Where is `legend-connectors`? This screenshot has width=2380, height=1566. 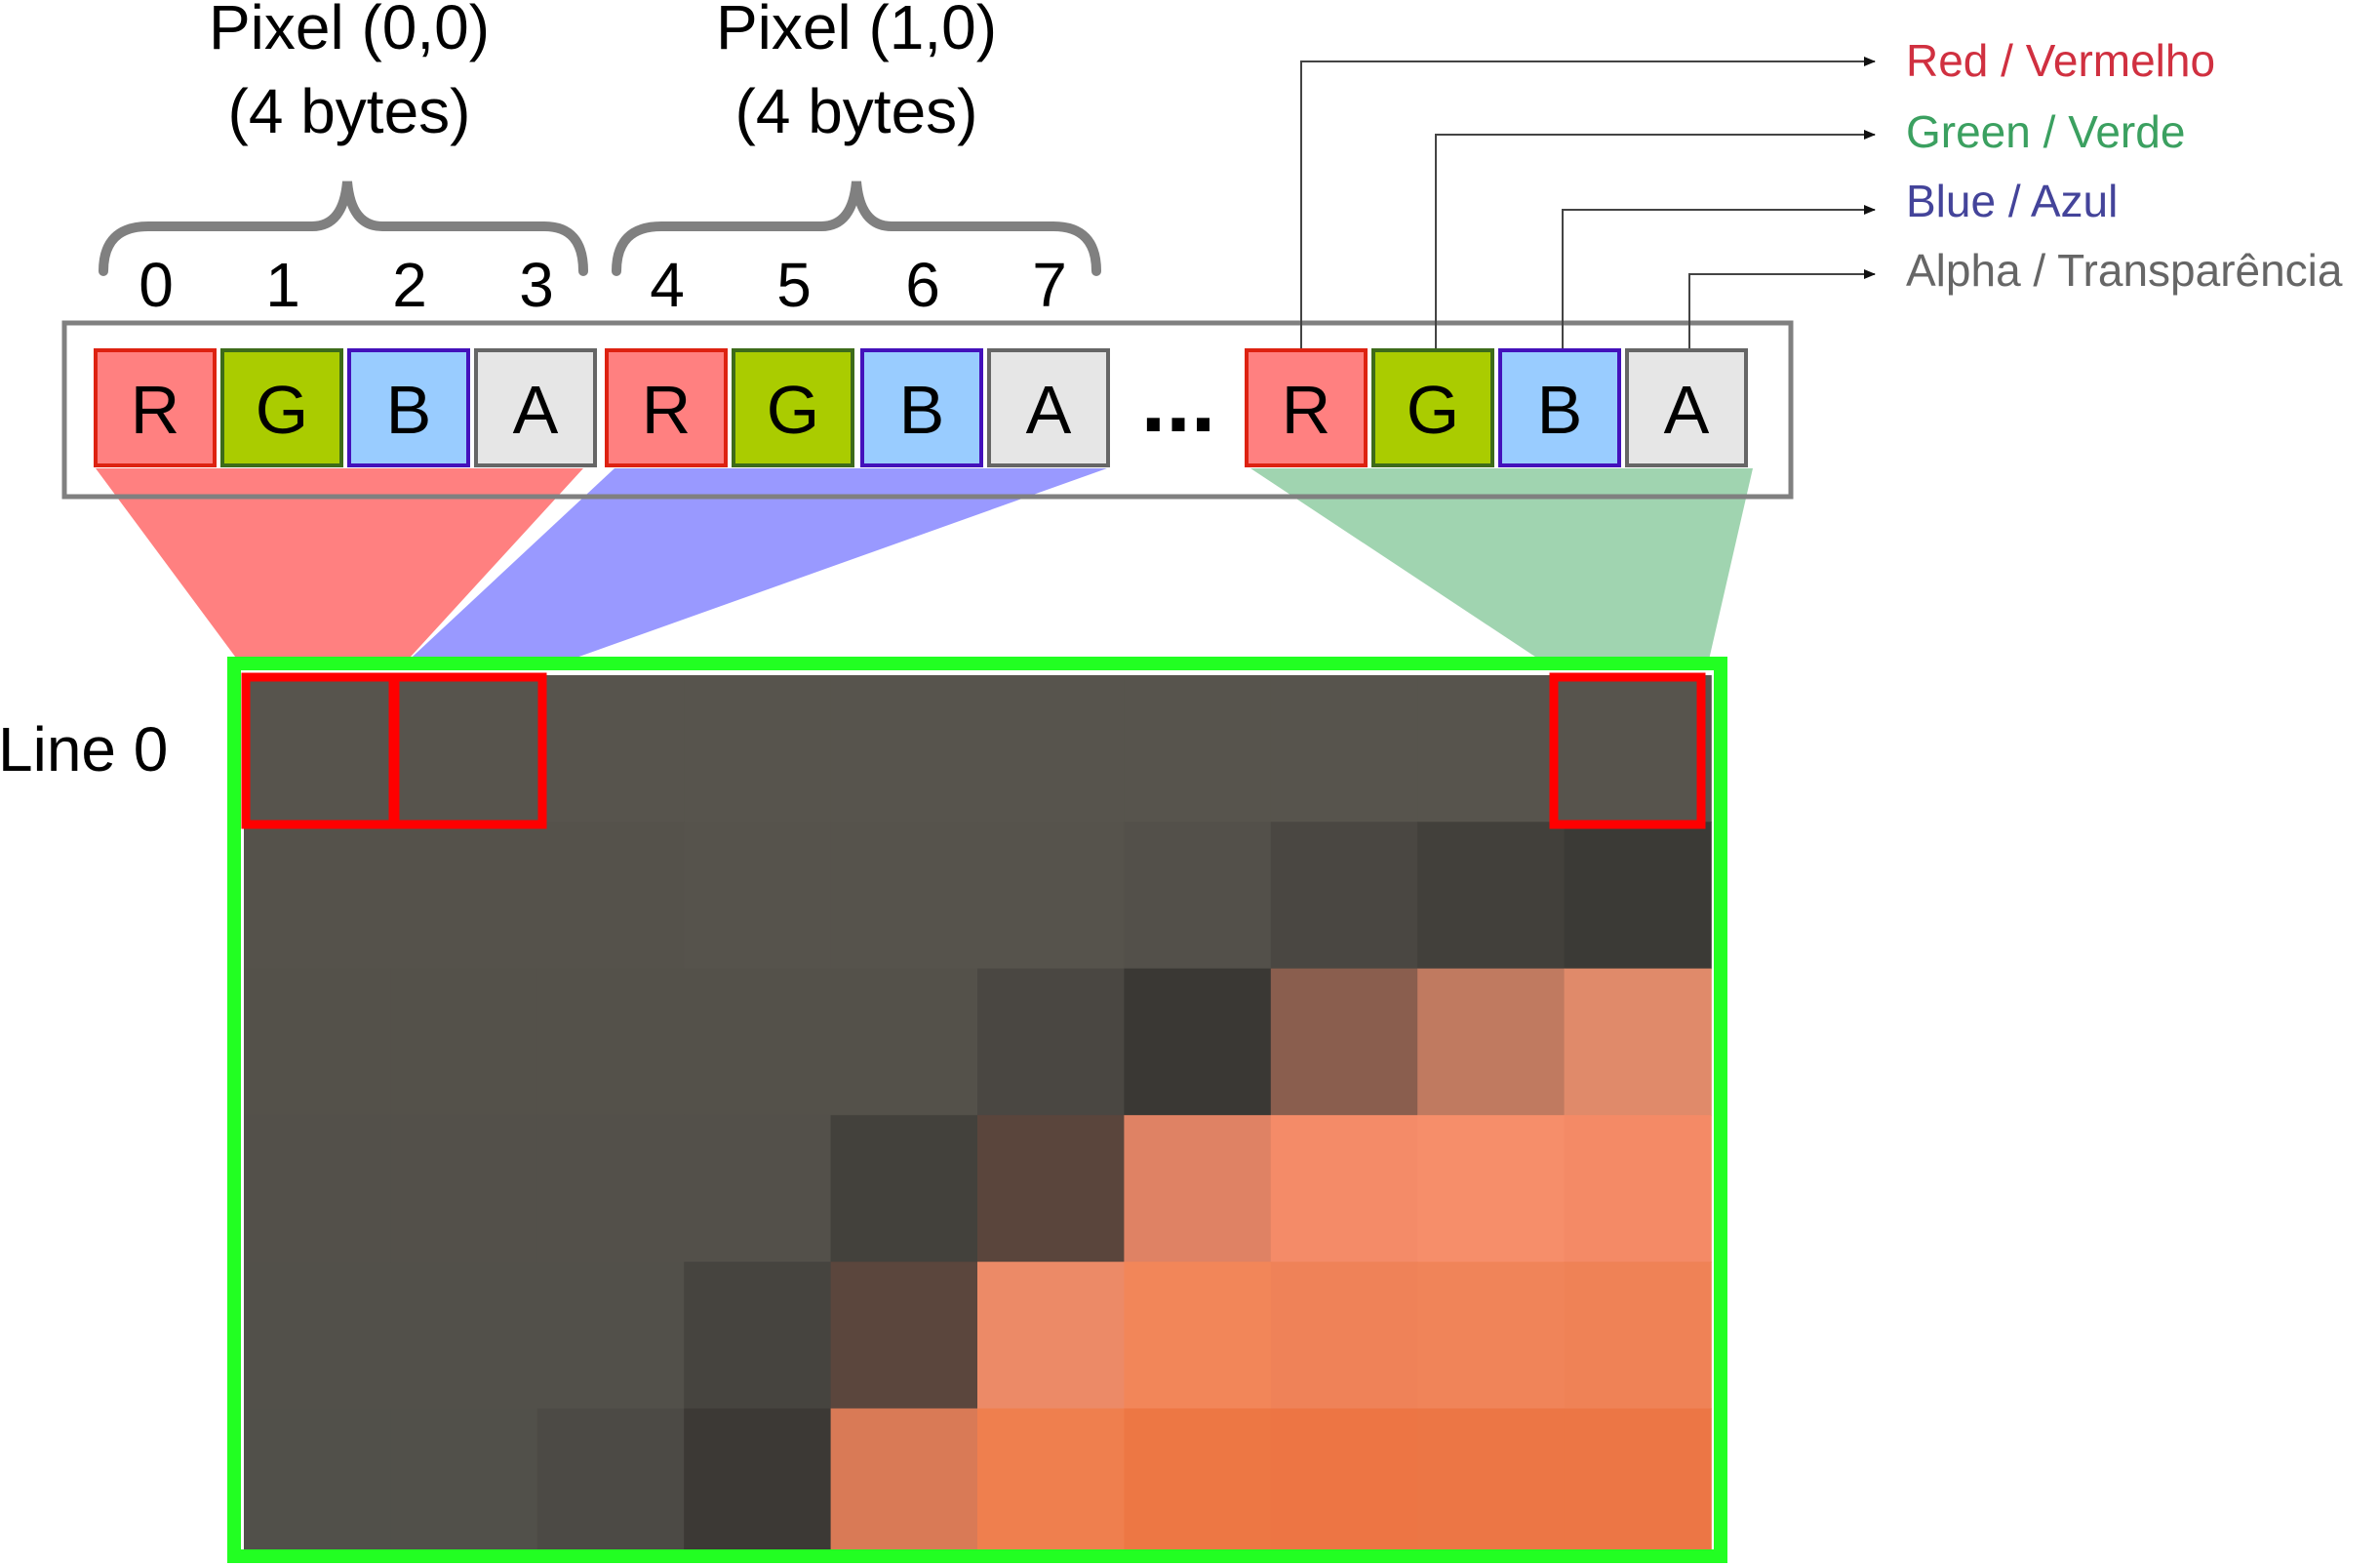
legend-connectors is located at coordinates (1588, 203).